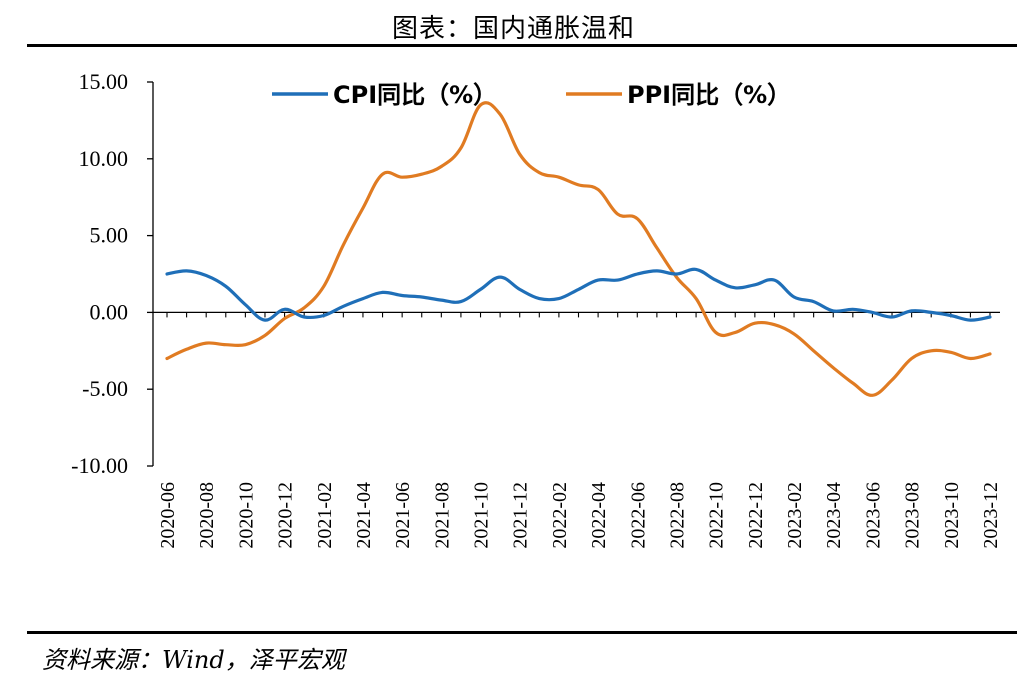 The height and width of the screenshot is (681, 1027). What do you see at coordinates (109, 235) in the screenshot?
I see `y-tick-label: 5.00` at bounding box center [109, 235].